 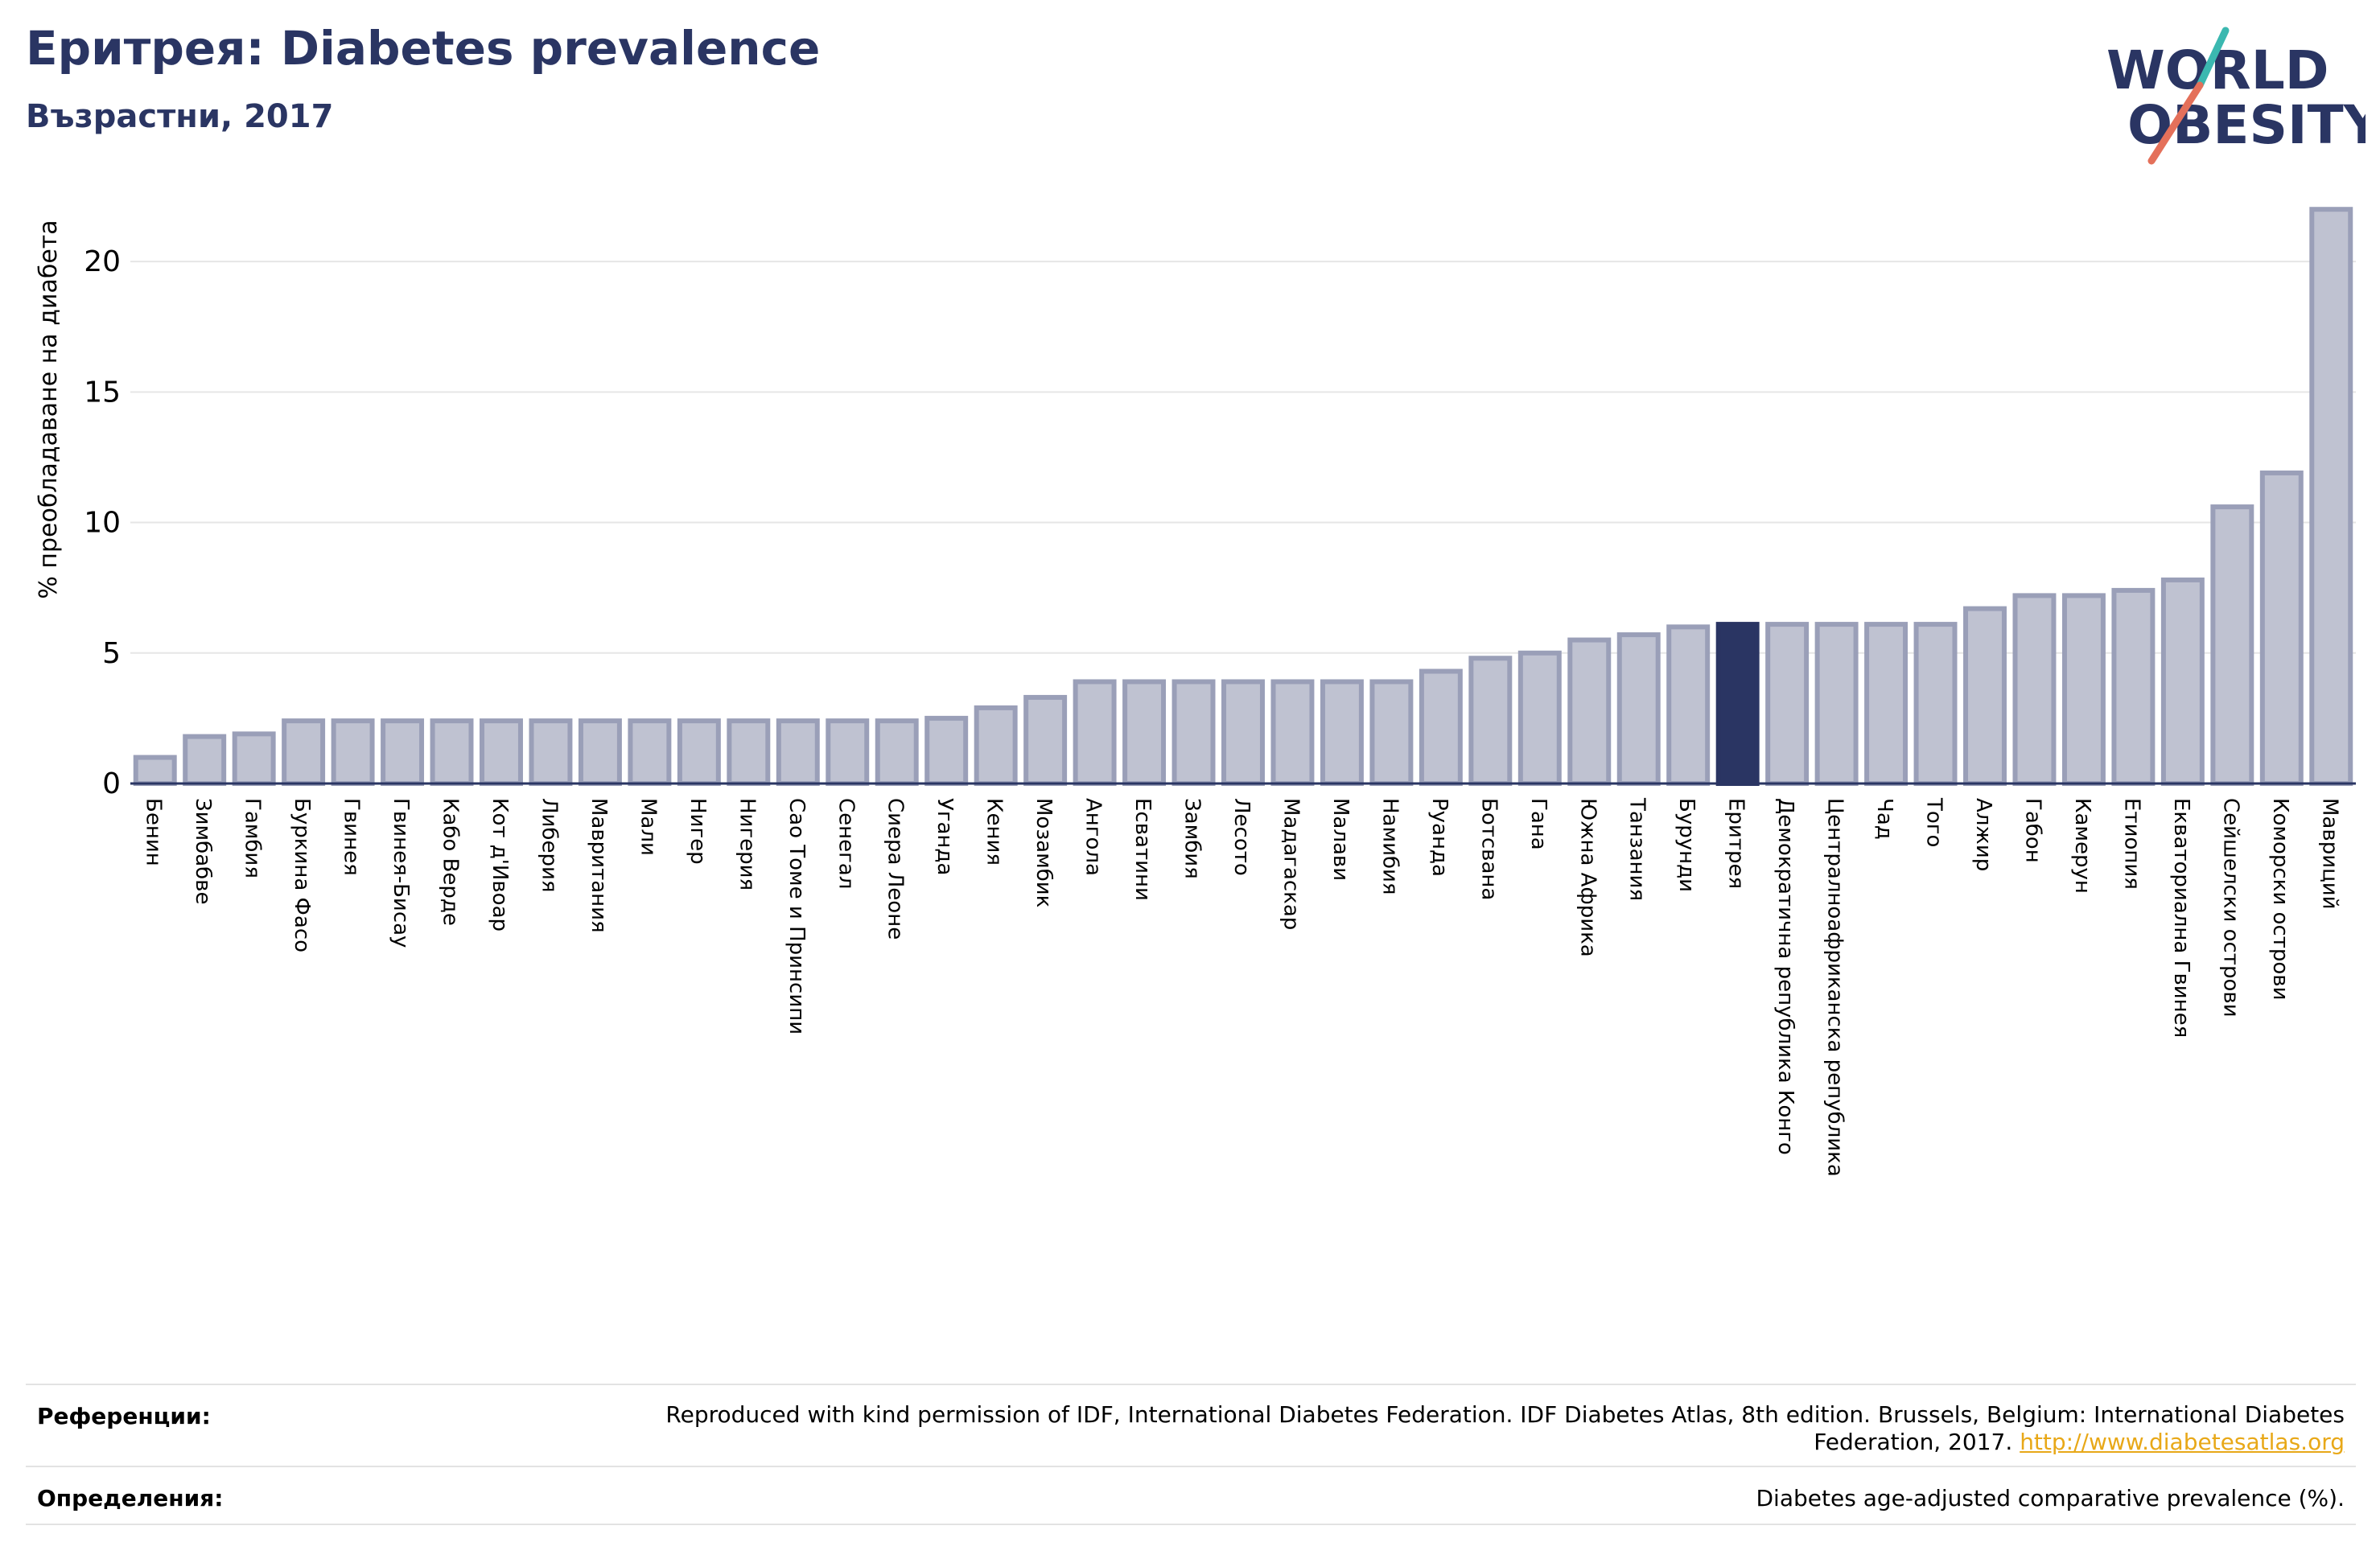 What do you see at coordinates (2280, 900) in the screenshot?
I see `x-tick-label: Коморски острови` at bounding box center [2280, 900].